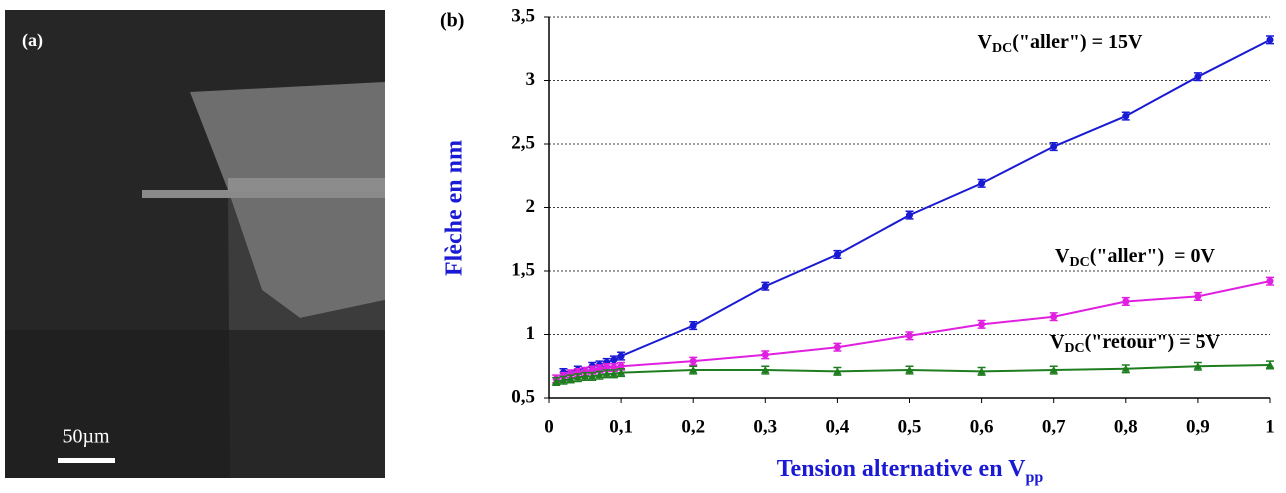  What do you see at coordinates (1054, 426) in the screenshot?
I see `x-tick-label: 0,7` at bounding box center [1054, 426].